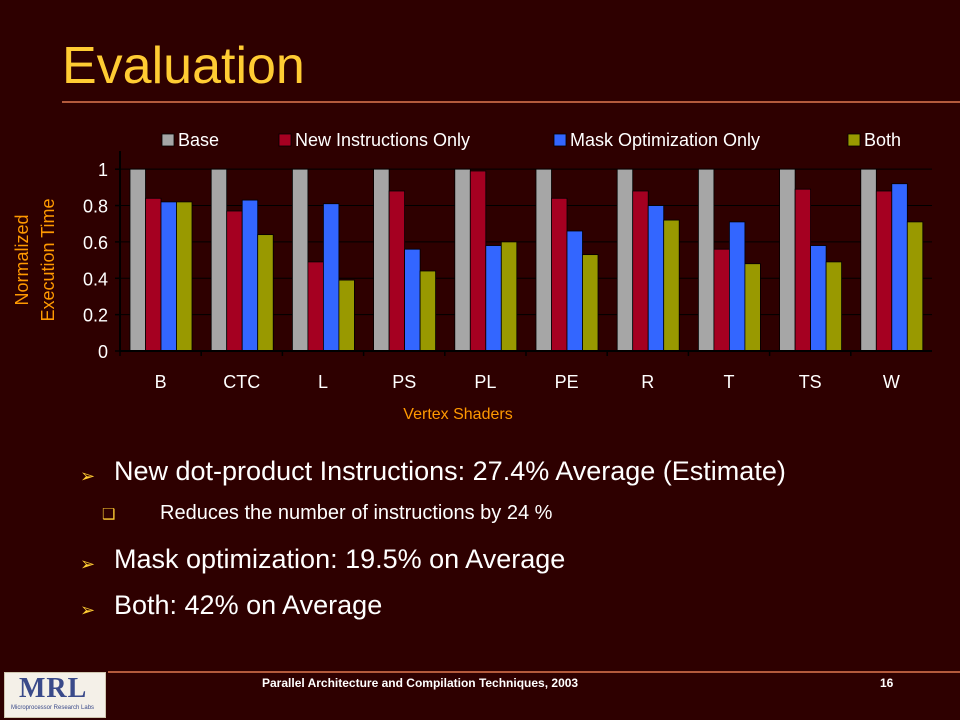  Describe the element at coordinates (183, 66) in the screenshot. I see `slide-title: Evaluation` at that location.